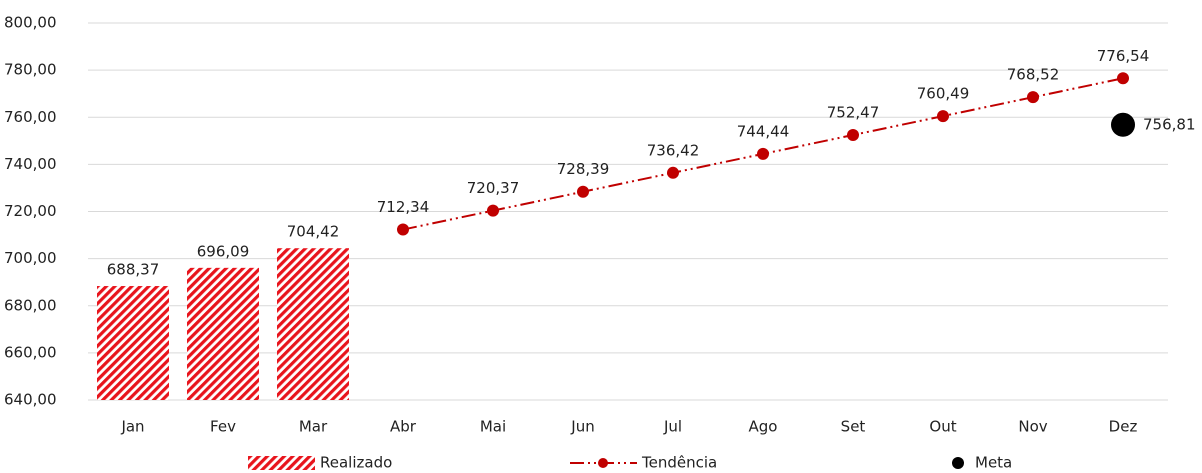 Image resolution: width=1202 pixels, height=473 pixels. I want to click on y-tick-label: 640,00, so click(30, 400).